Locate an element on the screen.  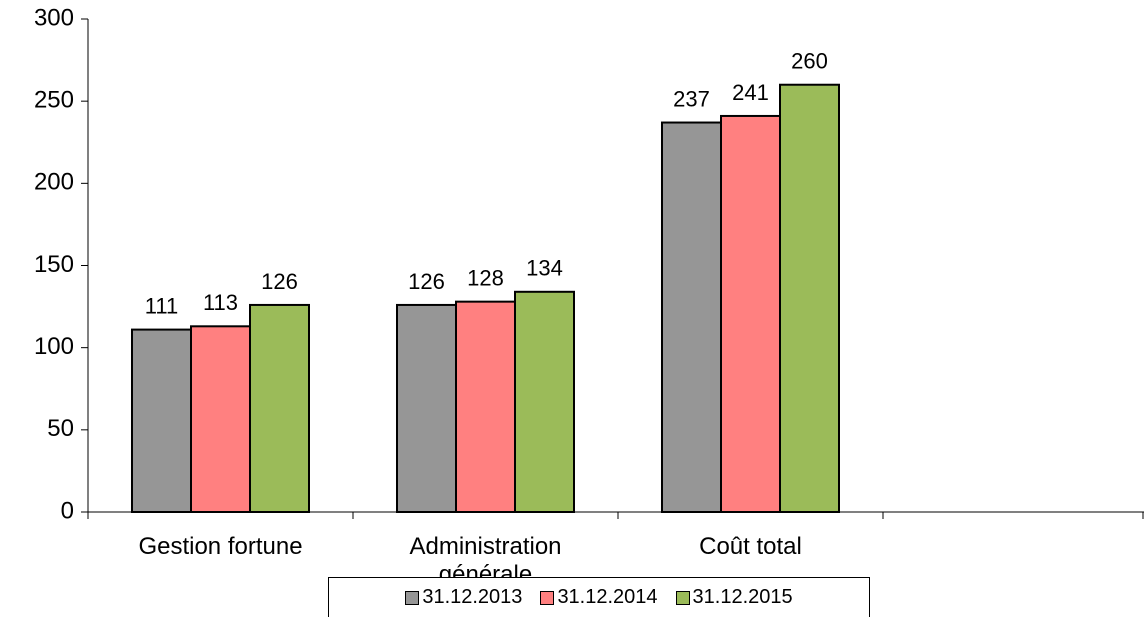
legend-item: 31.12.2013 is located at coordinates (463, 597).